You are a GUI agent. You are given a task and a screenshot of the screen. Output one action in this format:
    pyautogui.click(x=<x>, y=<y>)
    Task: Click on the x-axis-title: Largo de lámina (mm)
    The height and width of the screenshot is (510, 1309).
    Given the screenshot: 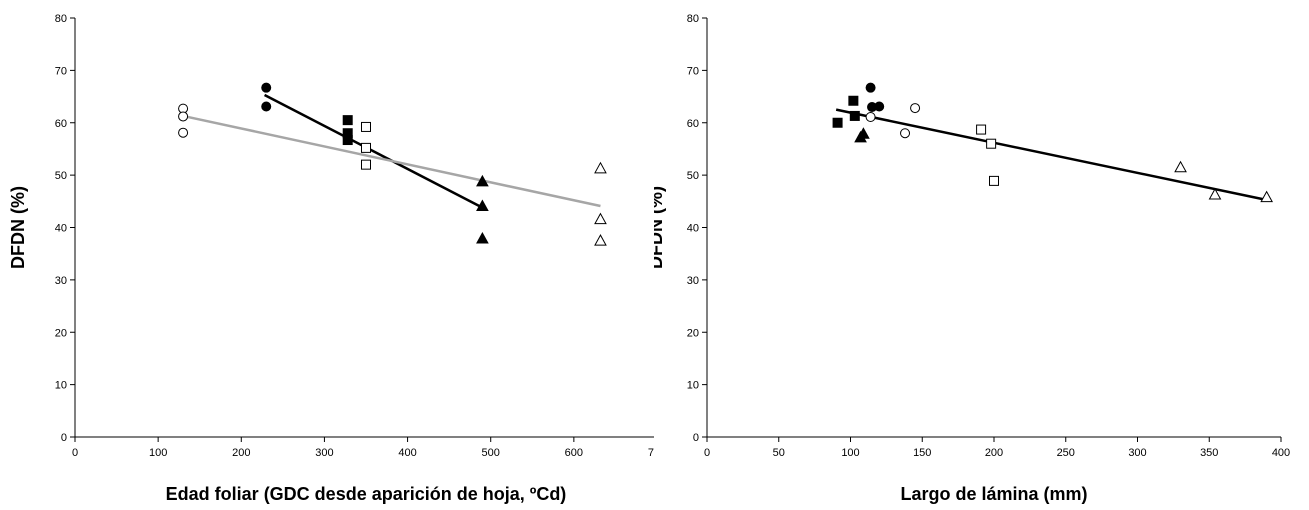 What is the action you would take?
    pyautogui.click(x=993, y=494)
    